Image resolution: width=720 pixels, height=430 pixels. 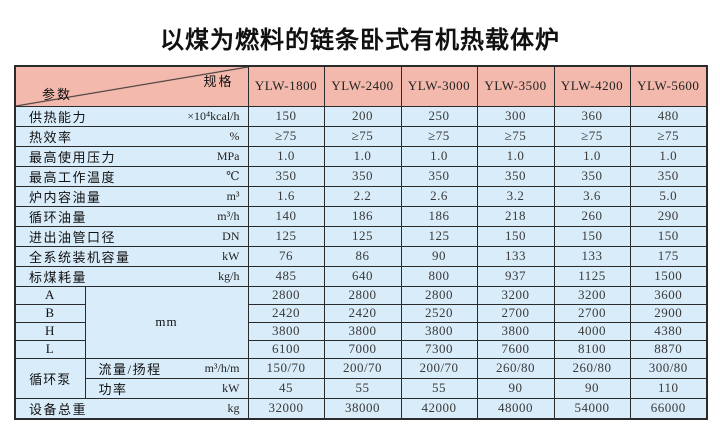 I want to click on model-header: YLW-5600, so click(x=668, y=86).